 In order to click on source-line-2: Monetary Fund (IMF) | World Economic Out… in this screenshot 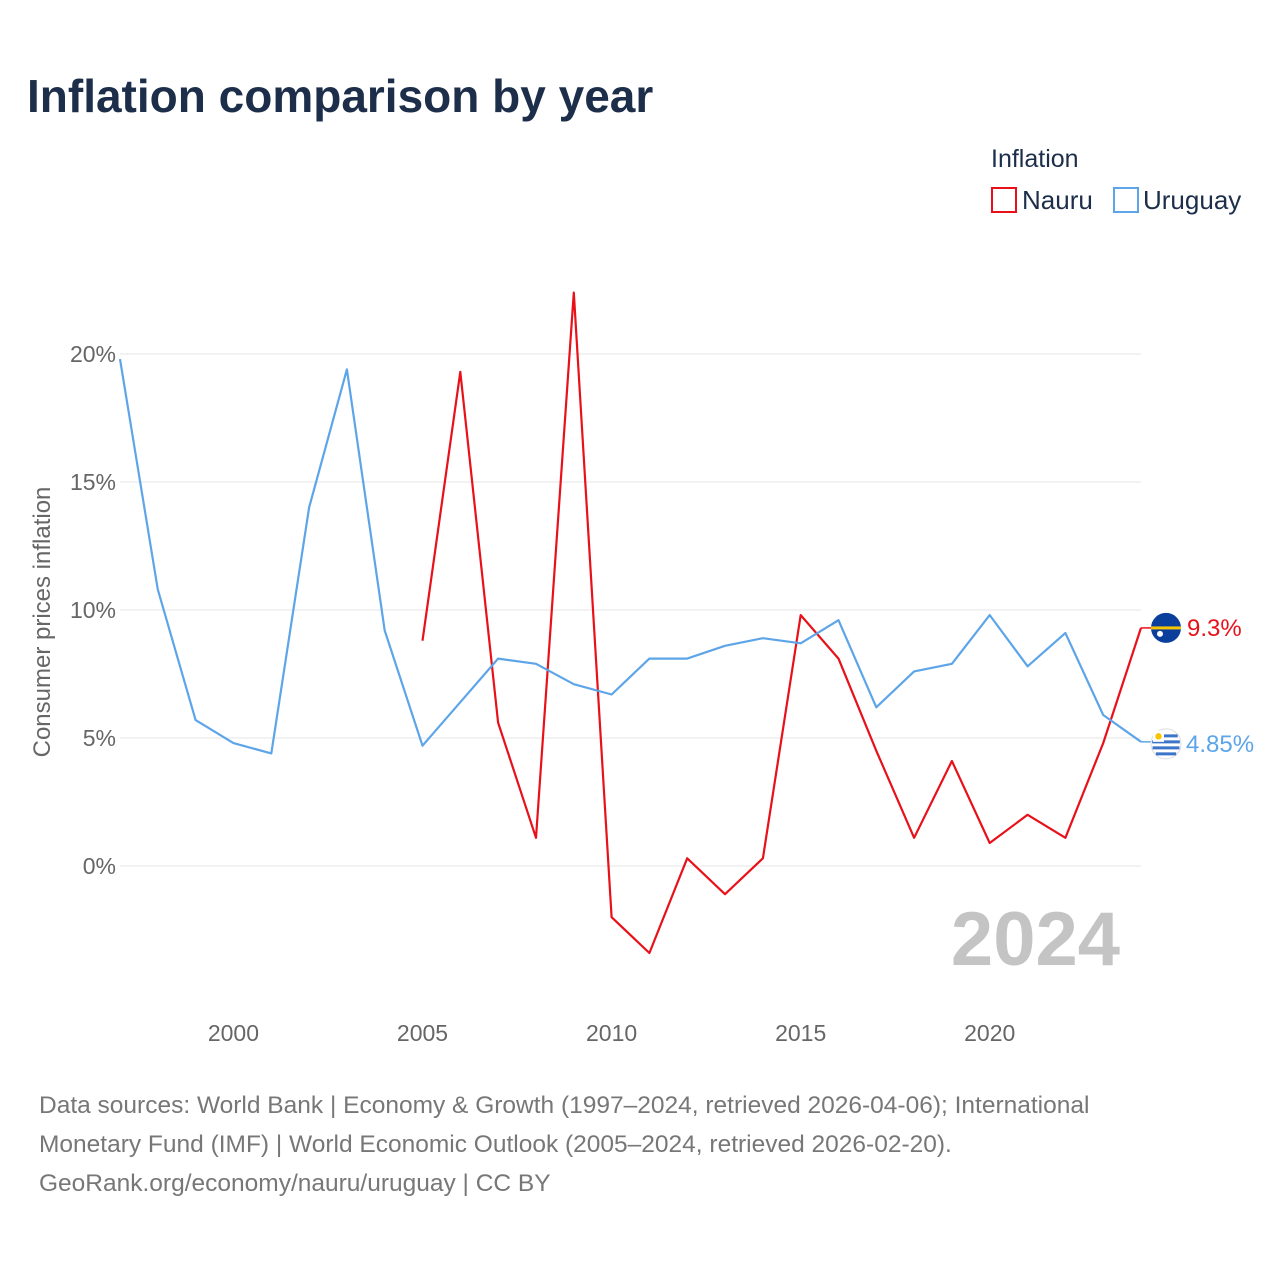, I will do `click(495, 1144)`.